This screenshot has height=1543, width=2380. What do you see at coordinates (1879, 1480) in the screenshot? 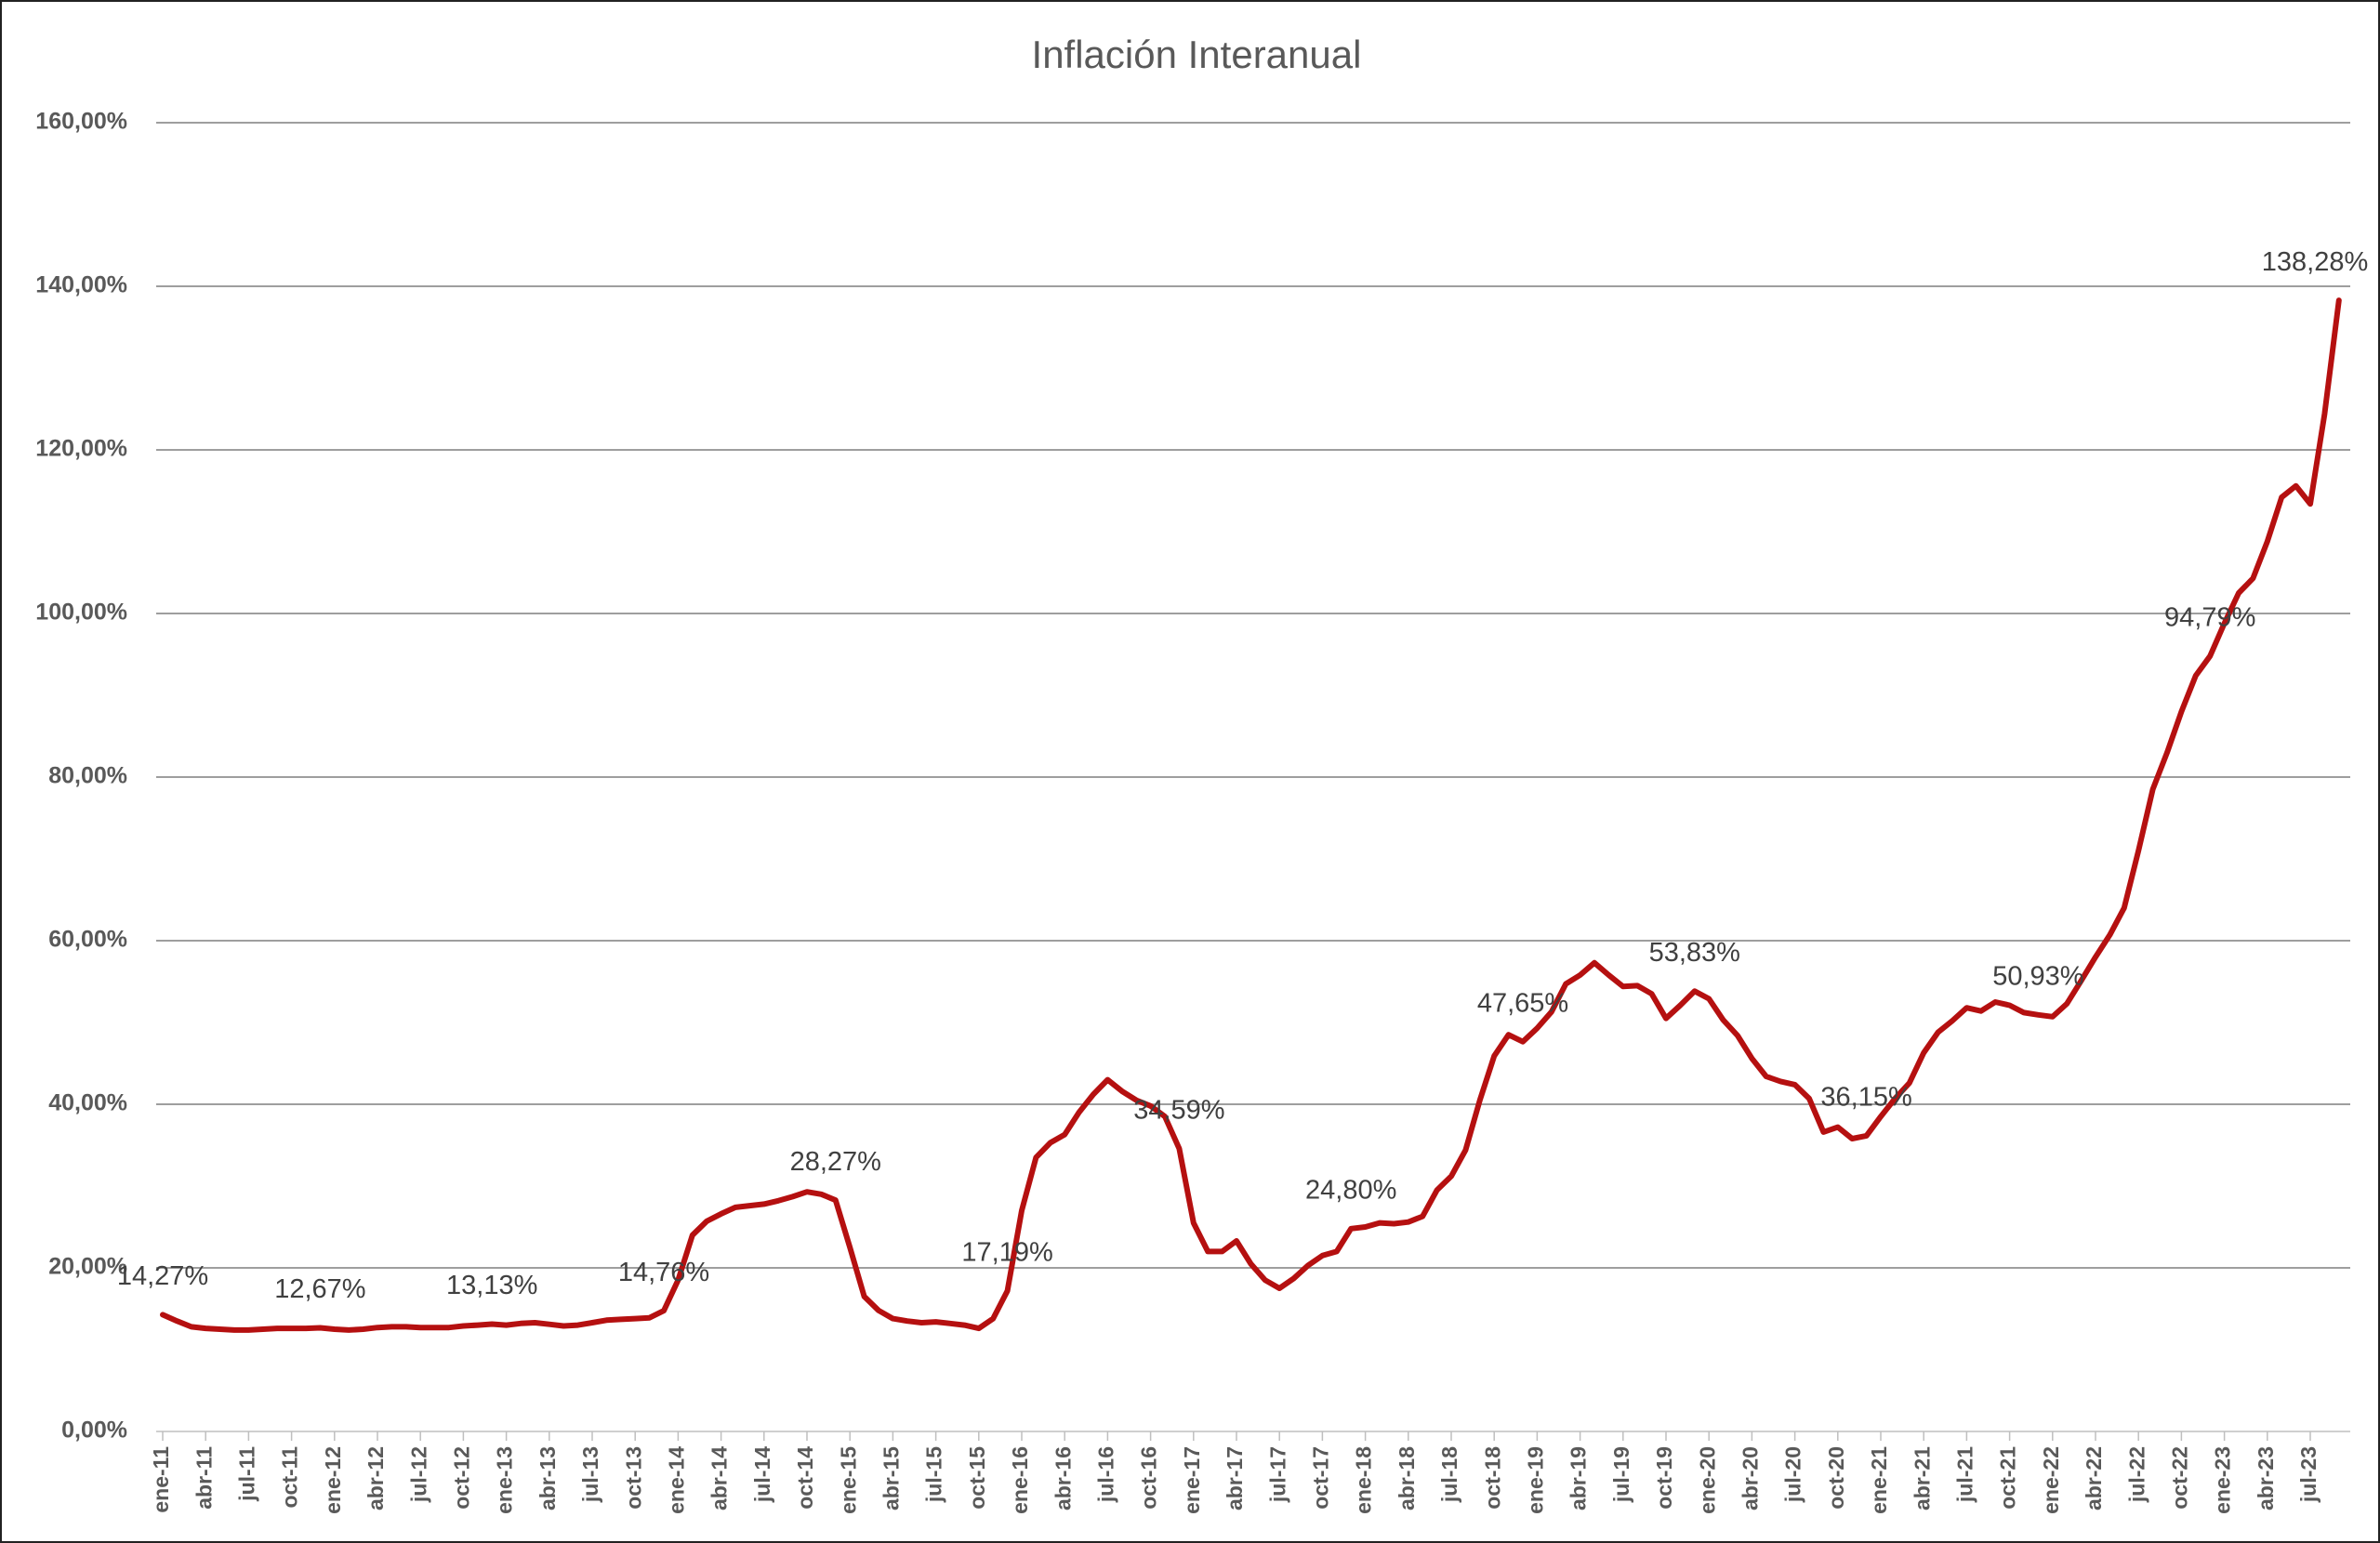
I see `x-tick-label: ene-21` at bounding box center [1879, 1480].